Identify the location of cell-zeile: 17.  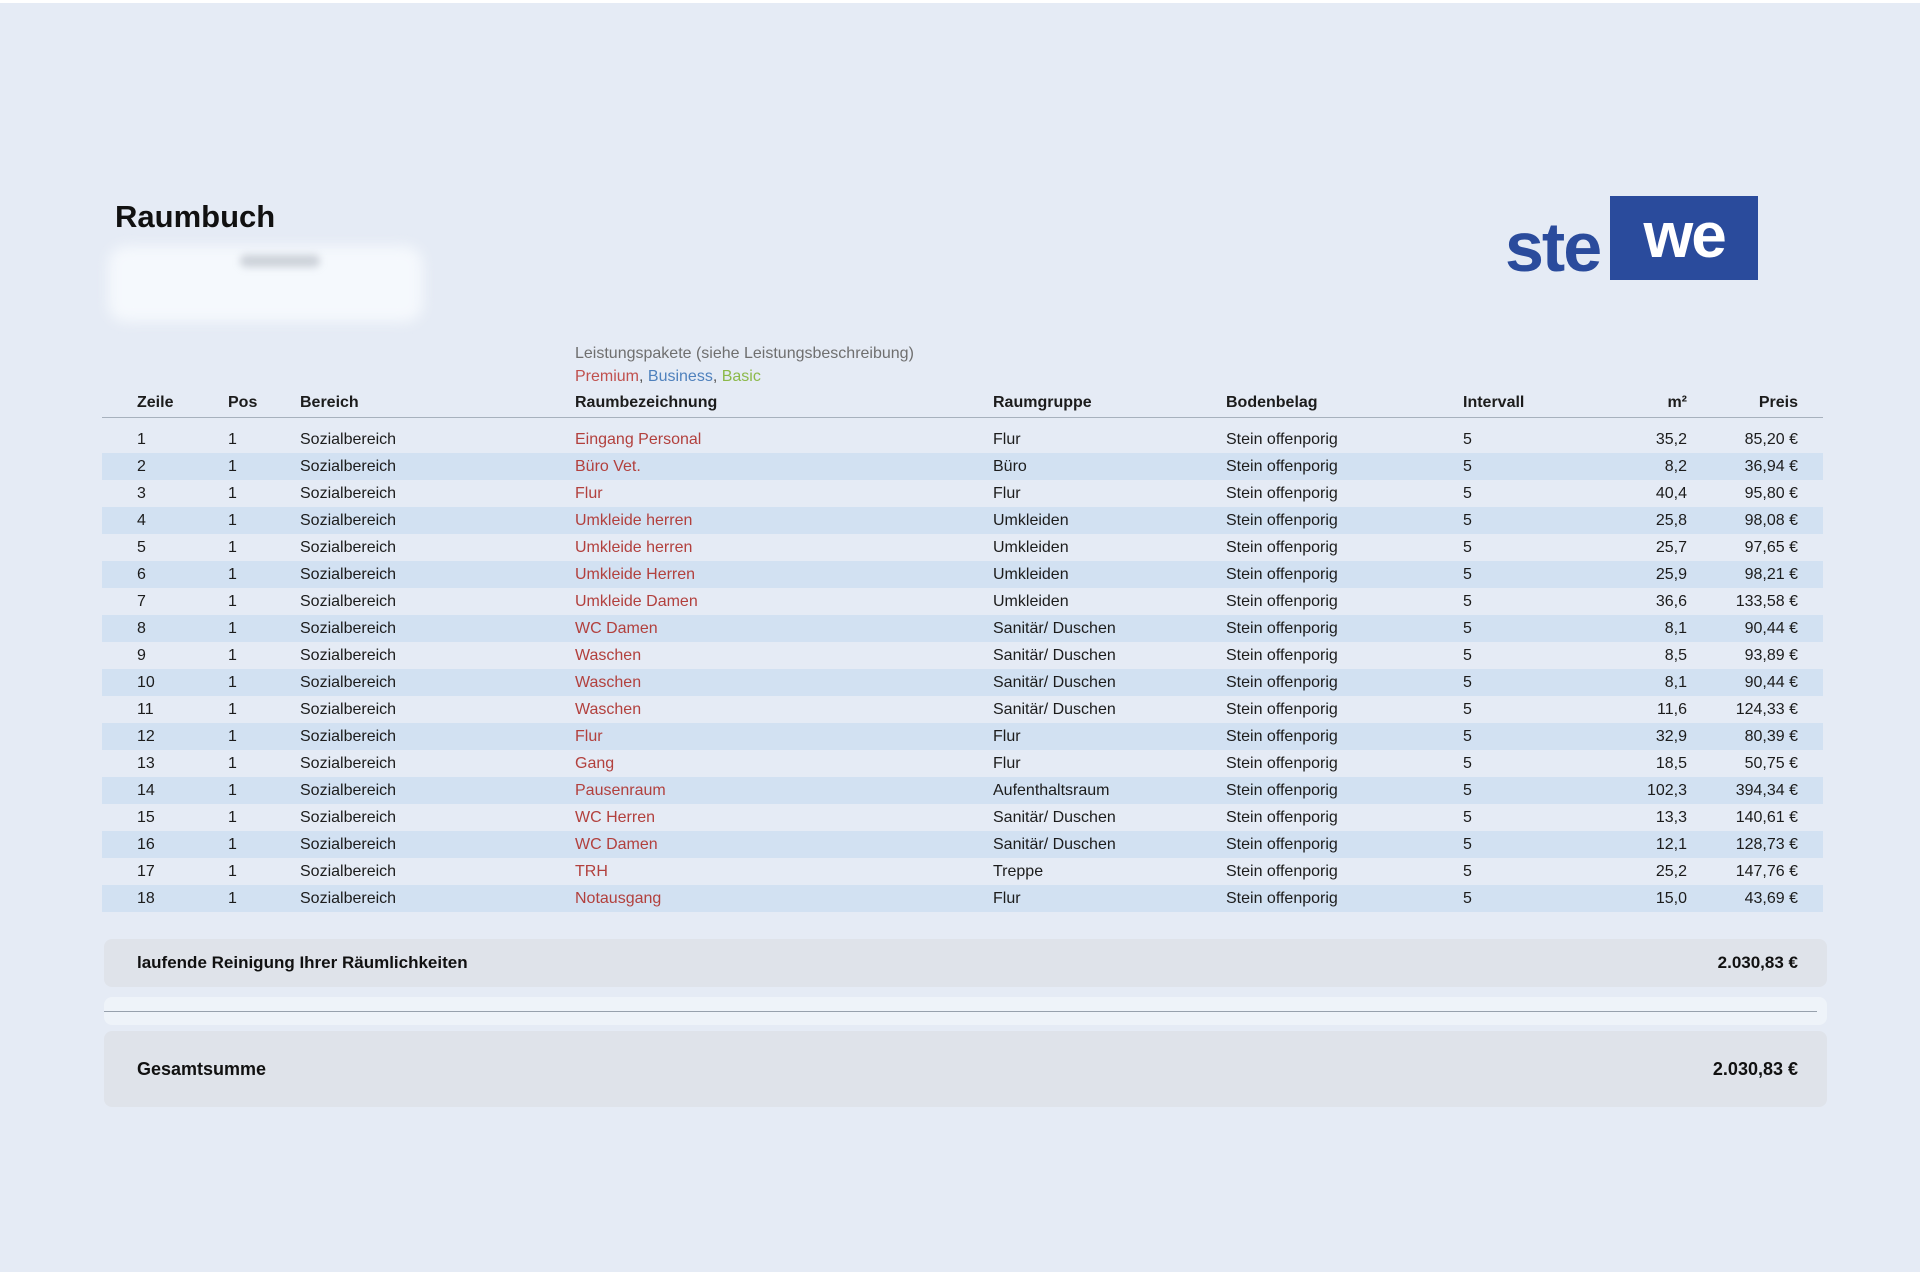
(146, 871).